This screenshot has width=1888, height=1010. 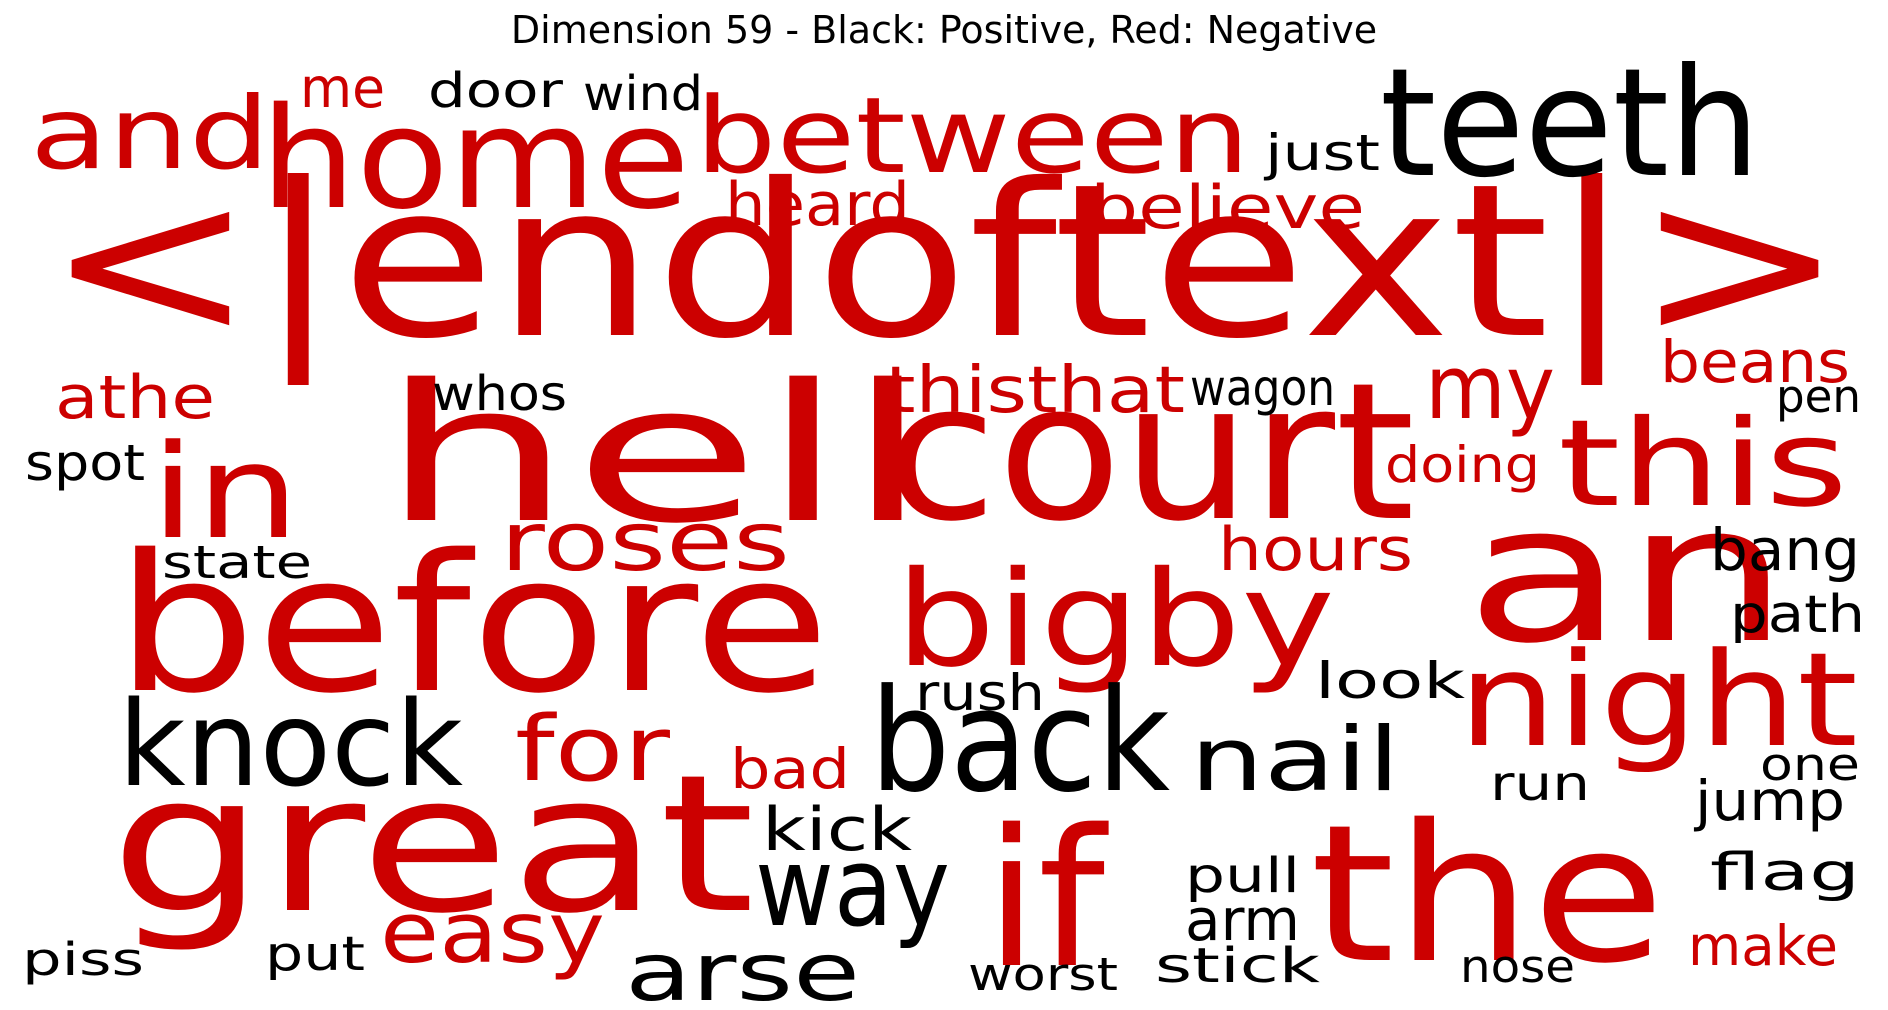 I want to click on cloud-word-negative: court, so click(x=1150, y=452).